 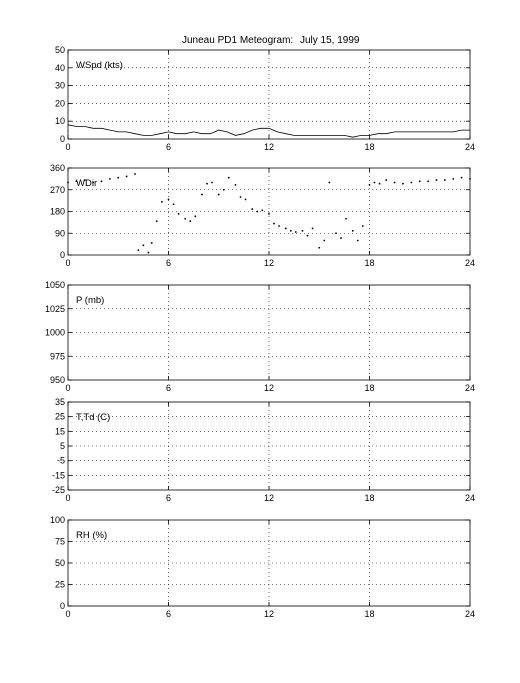 I want to click on y-tick-label: 1025, so click(x=55, y=309).